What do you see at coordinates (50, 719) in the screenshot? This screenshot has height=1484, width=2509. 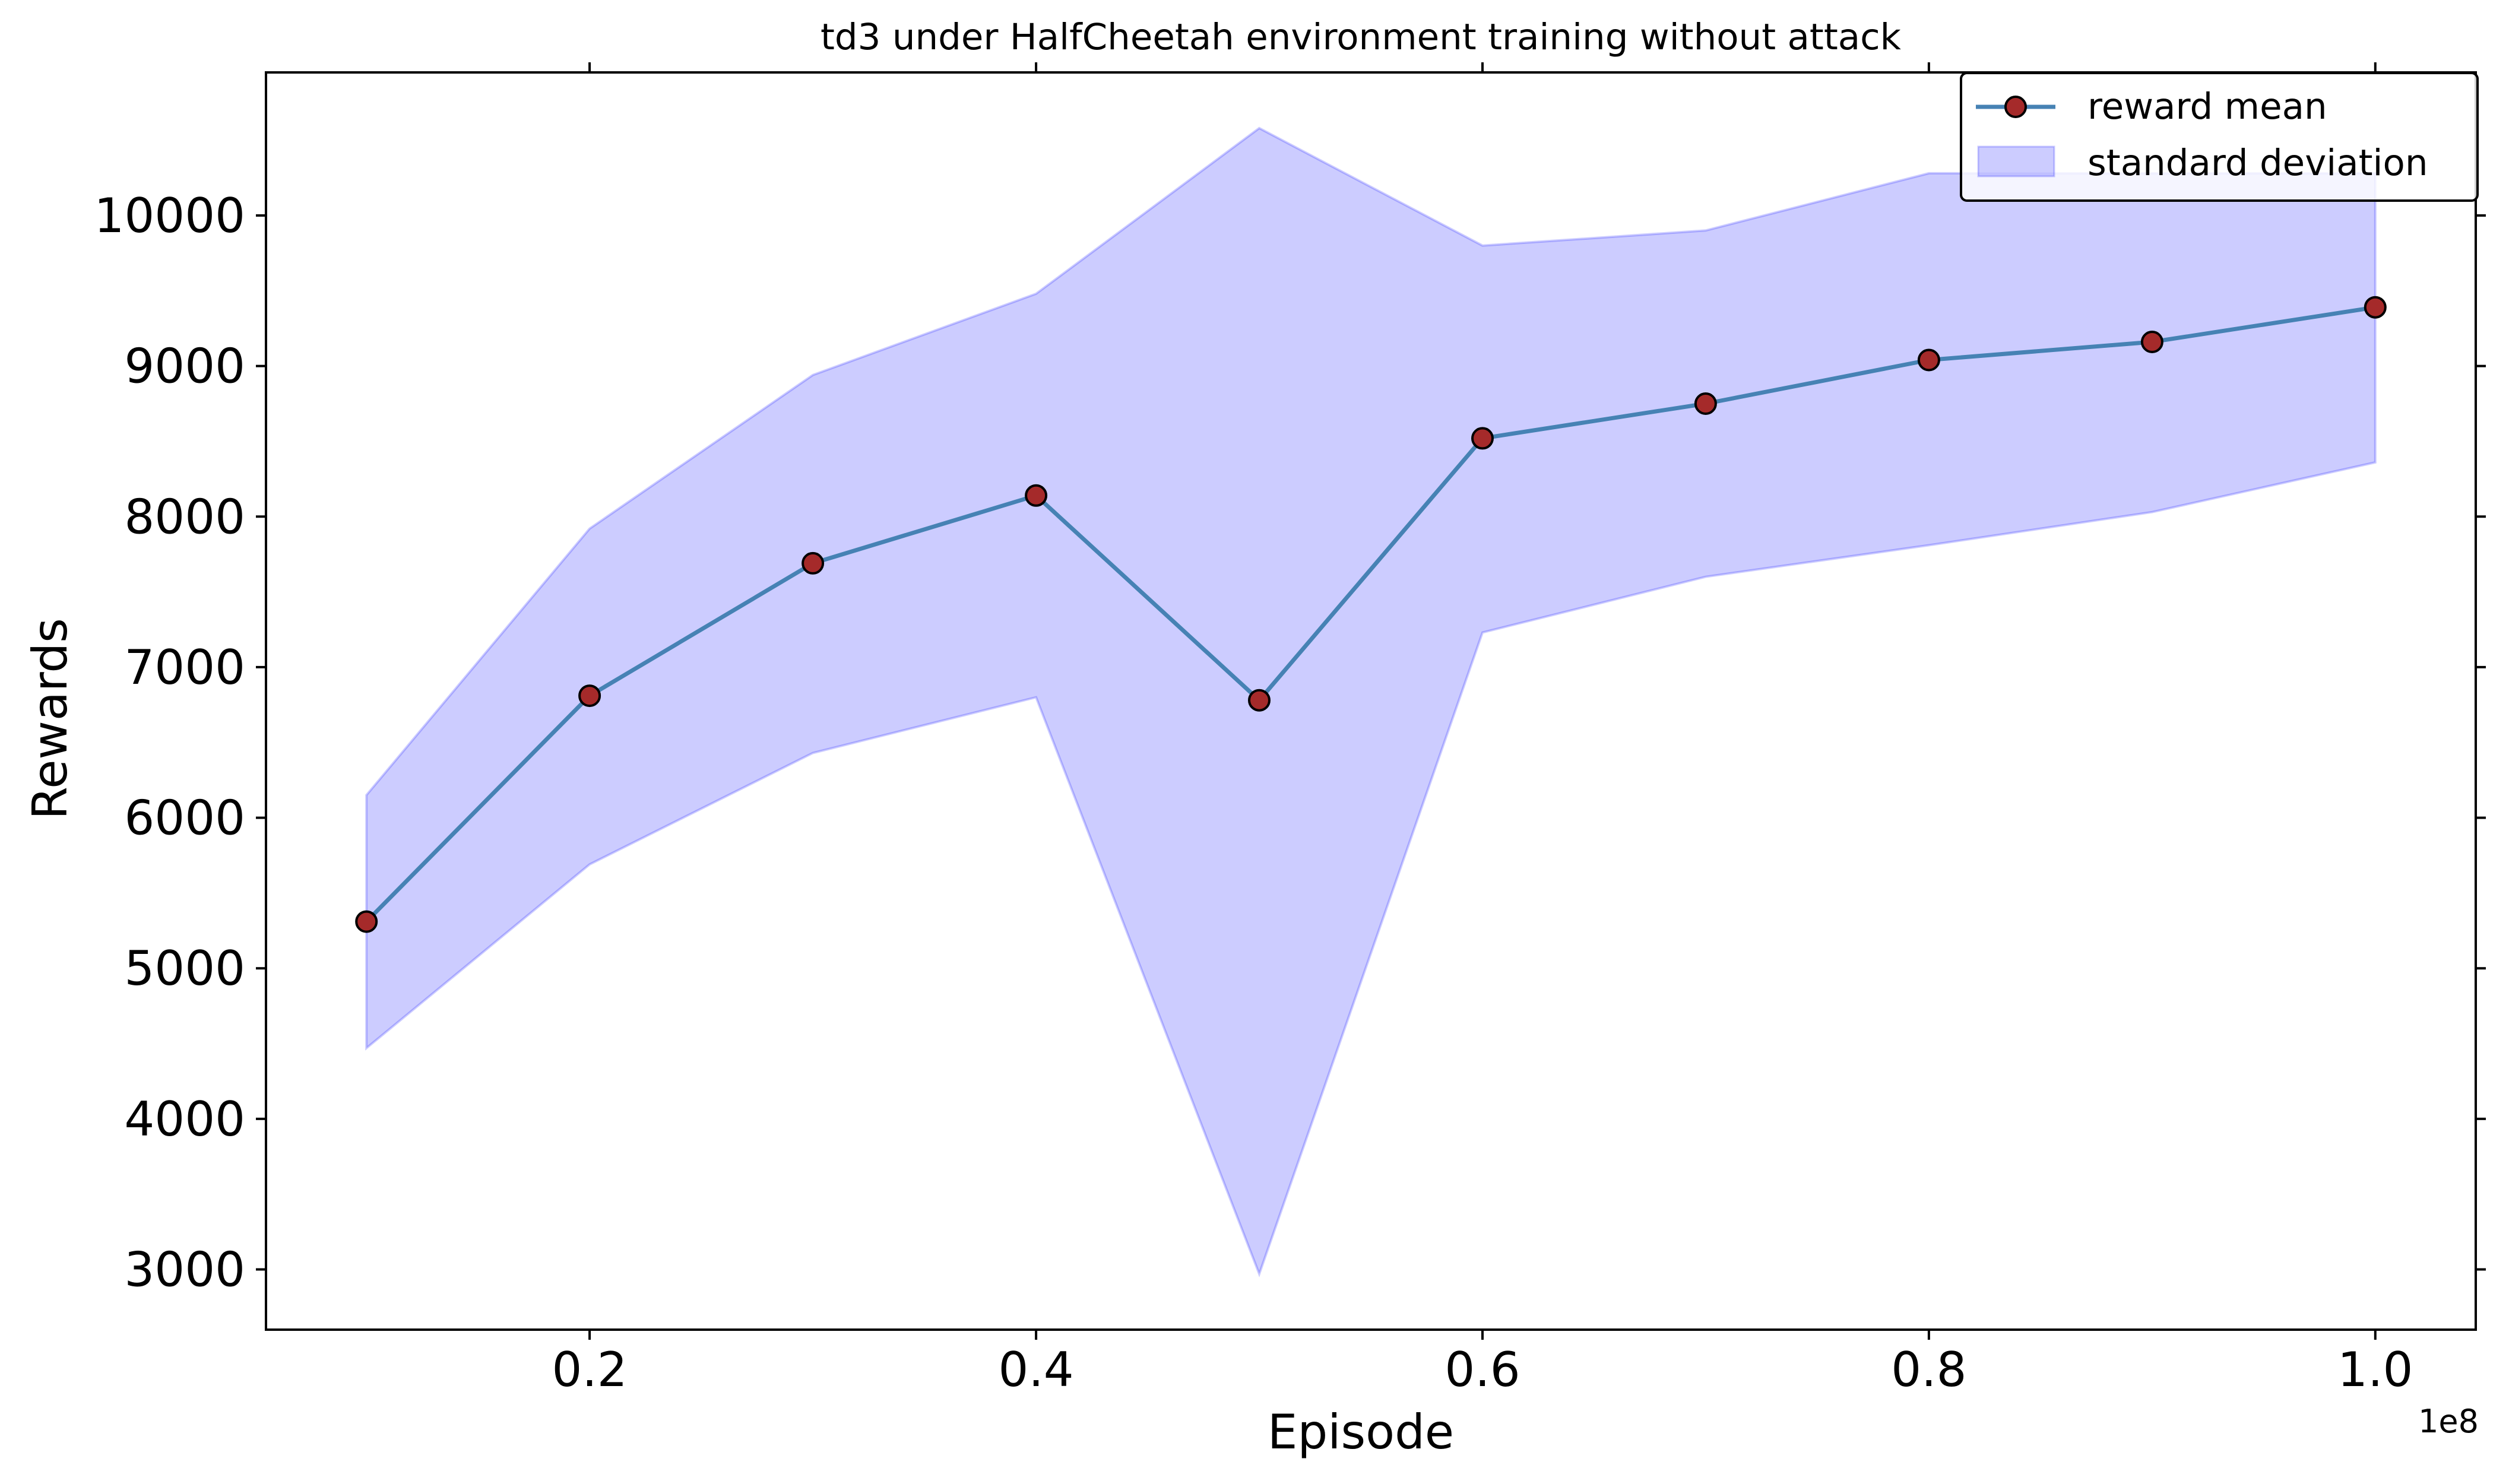 I see `y-axis-label: Rewards` at bounding box center [50, 719].